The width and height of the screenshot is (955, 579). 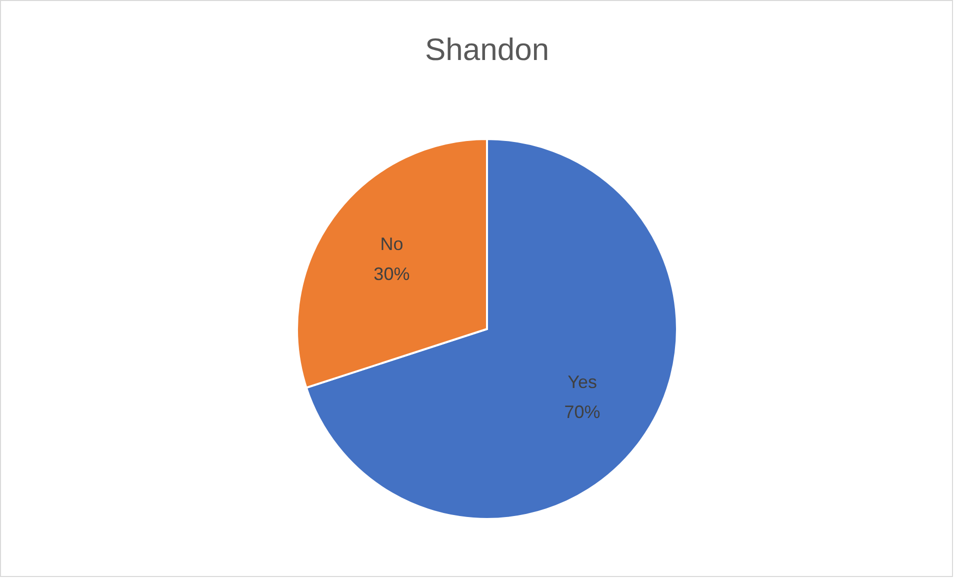 I want to click on data-label: 30%, so click(x=392, y=274).